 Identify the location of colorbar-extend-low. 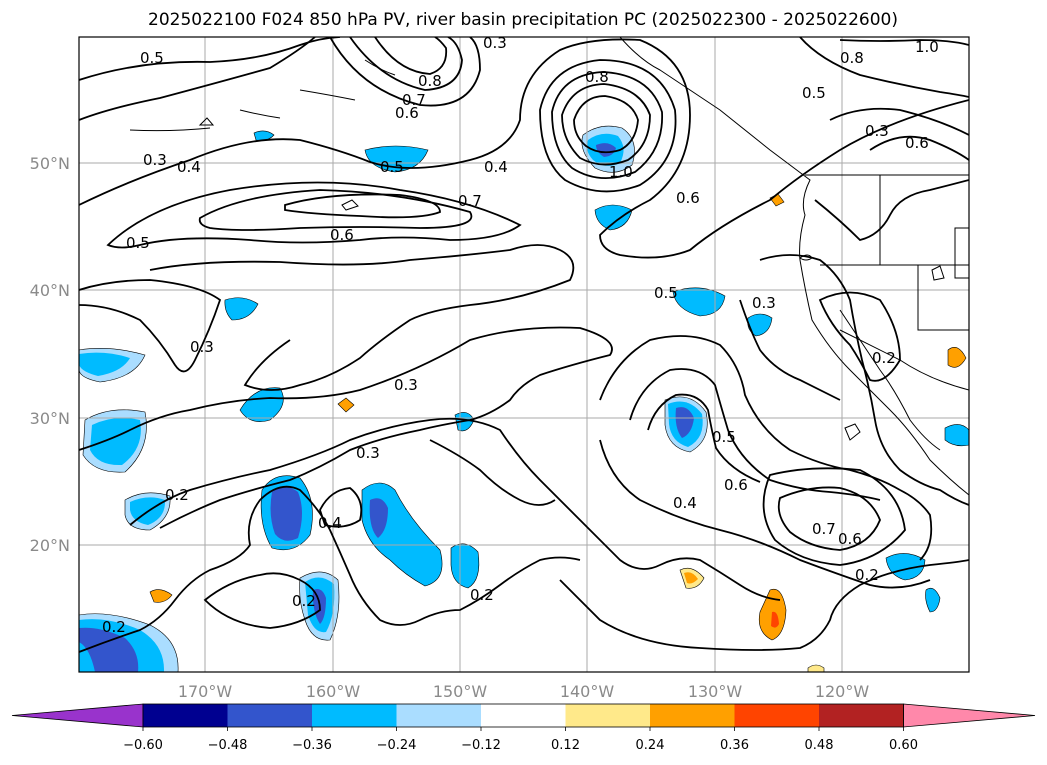
(77, 715).